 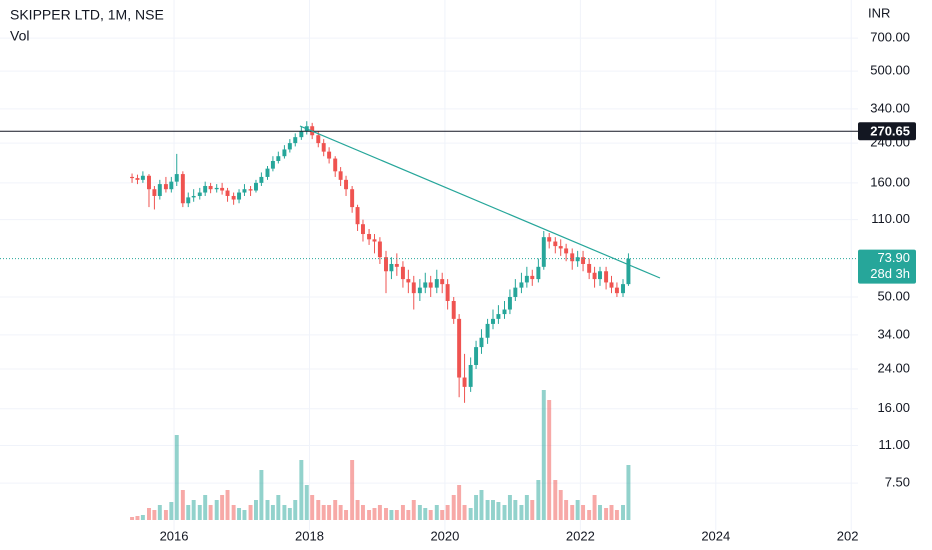 What do you see at coordinates (887, 266) in the screenshot?
I see `last-price-bg` at bounding box center [887, 266].